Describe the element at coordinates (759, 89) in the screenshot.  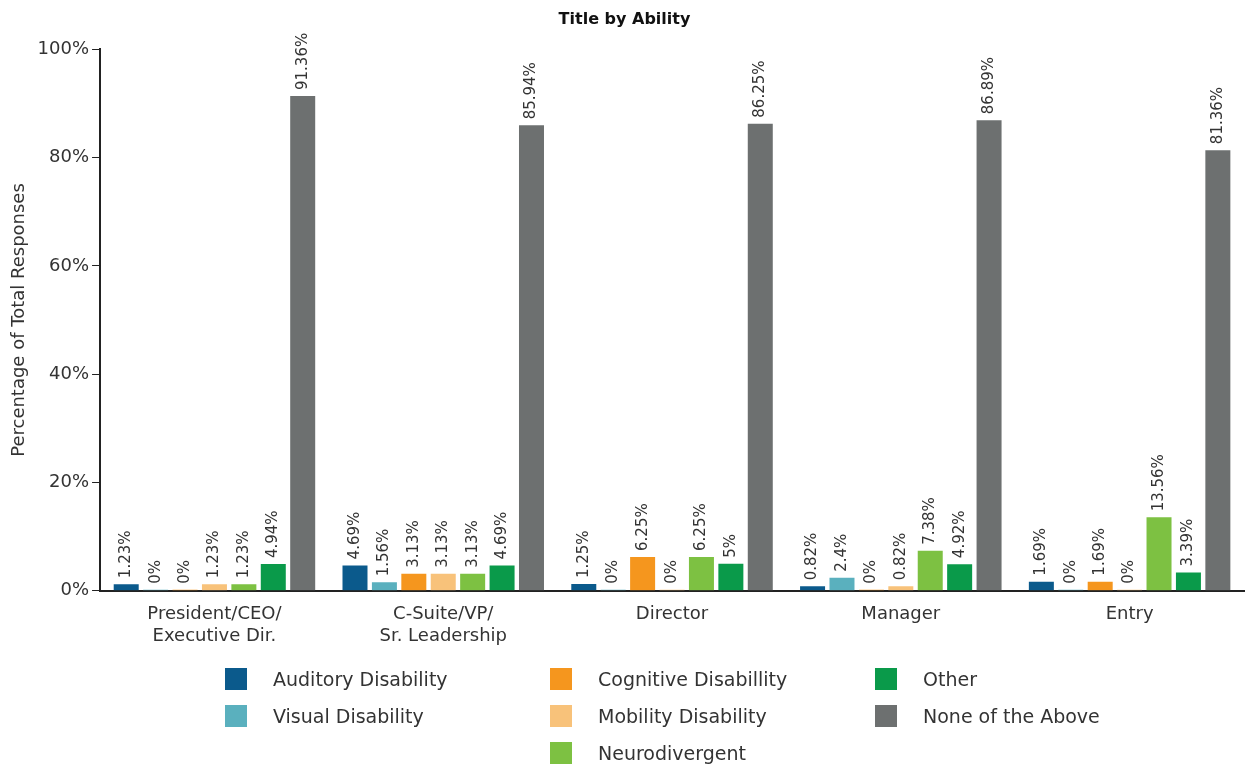
I see `data-label: 86.25%` at that location.